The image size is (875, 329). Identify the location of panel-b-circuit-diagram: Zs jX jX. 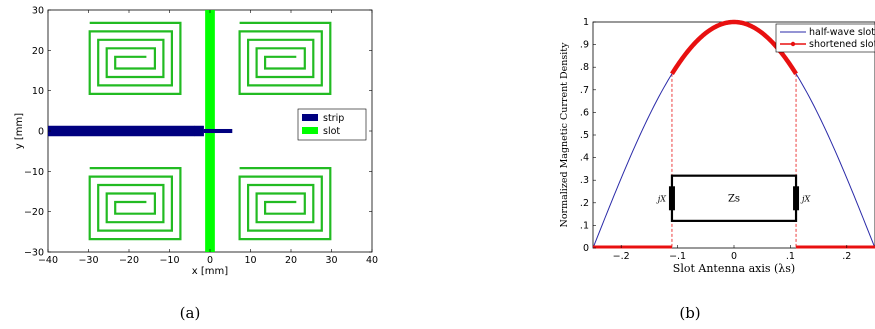
(733, 198).